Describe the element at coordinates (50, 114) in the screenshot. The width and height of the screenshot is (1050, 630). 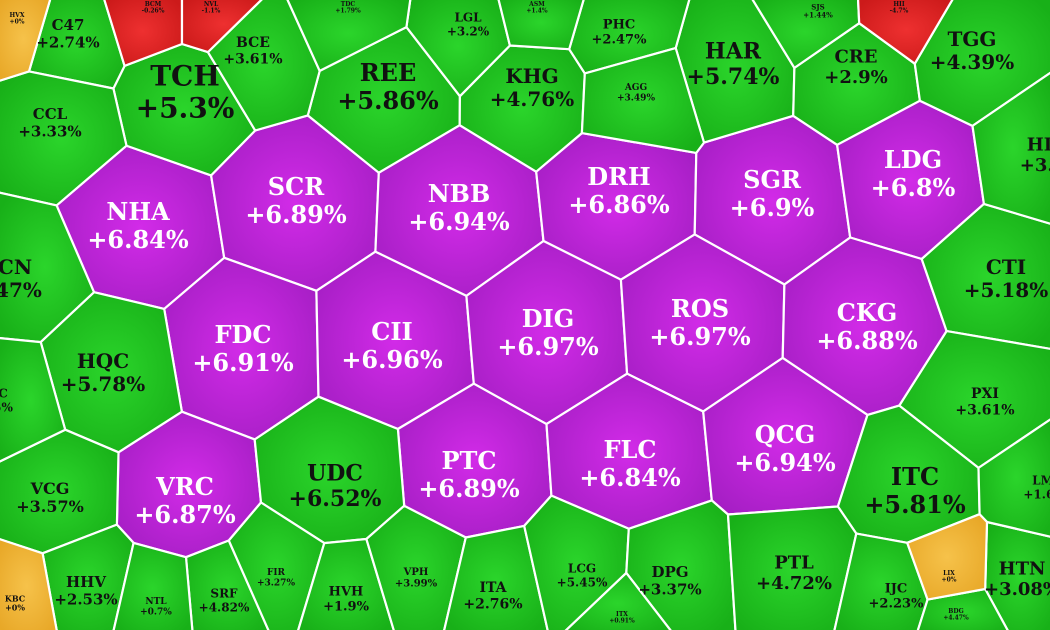
I see `ticker-label: CCL` at that location.